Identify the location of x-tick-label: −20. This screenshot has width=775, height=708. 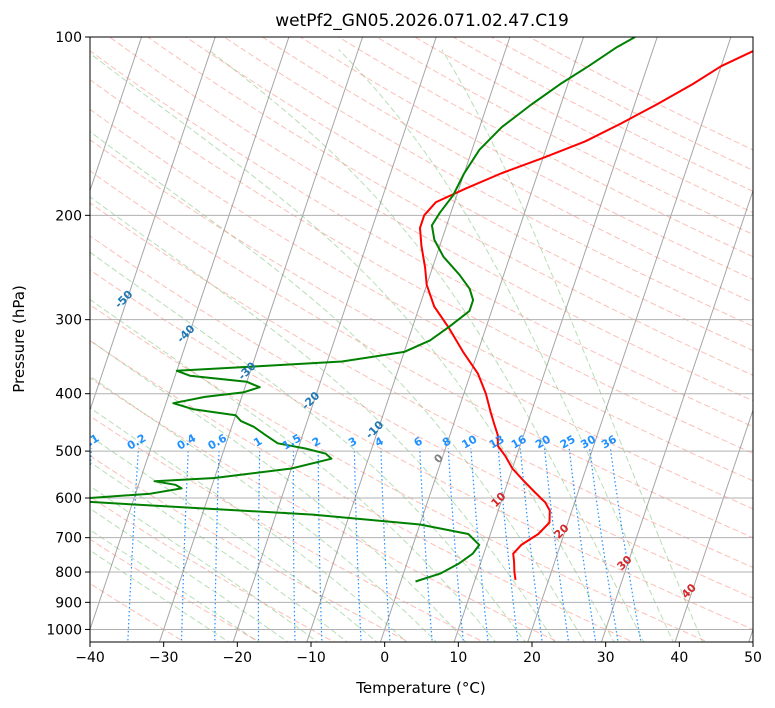
(238, 658).